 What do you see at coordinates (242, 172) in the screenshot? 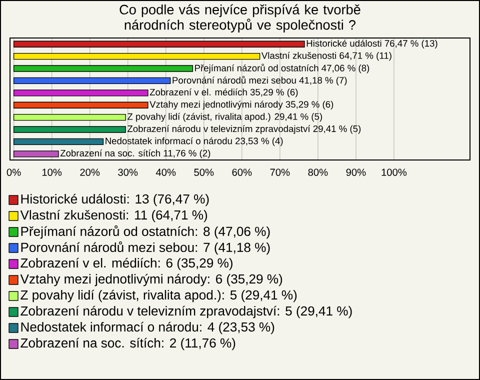
I see `x-tick-label: 60%` at bounding box center [242, 172].